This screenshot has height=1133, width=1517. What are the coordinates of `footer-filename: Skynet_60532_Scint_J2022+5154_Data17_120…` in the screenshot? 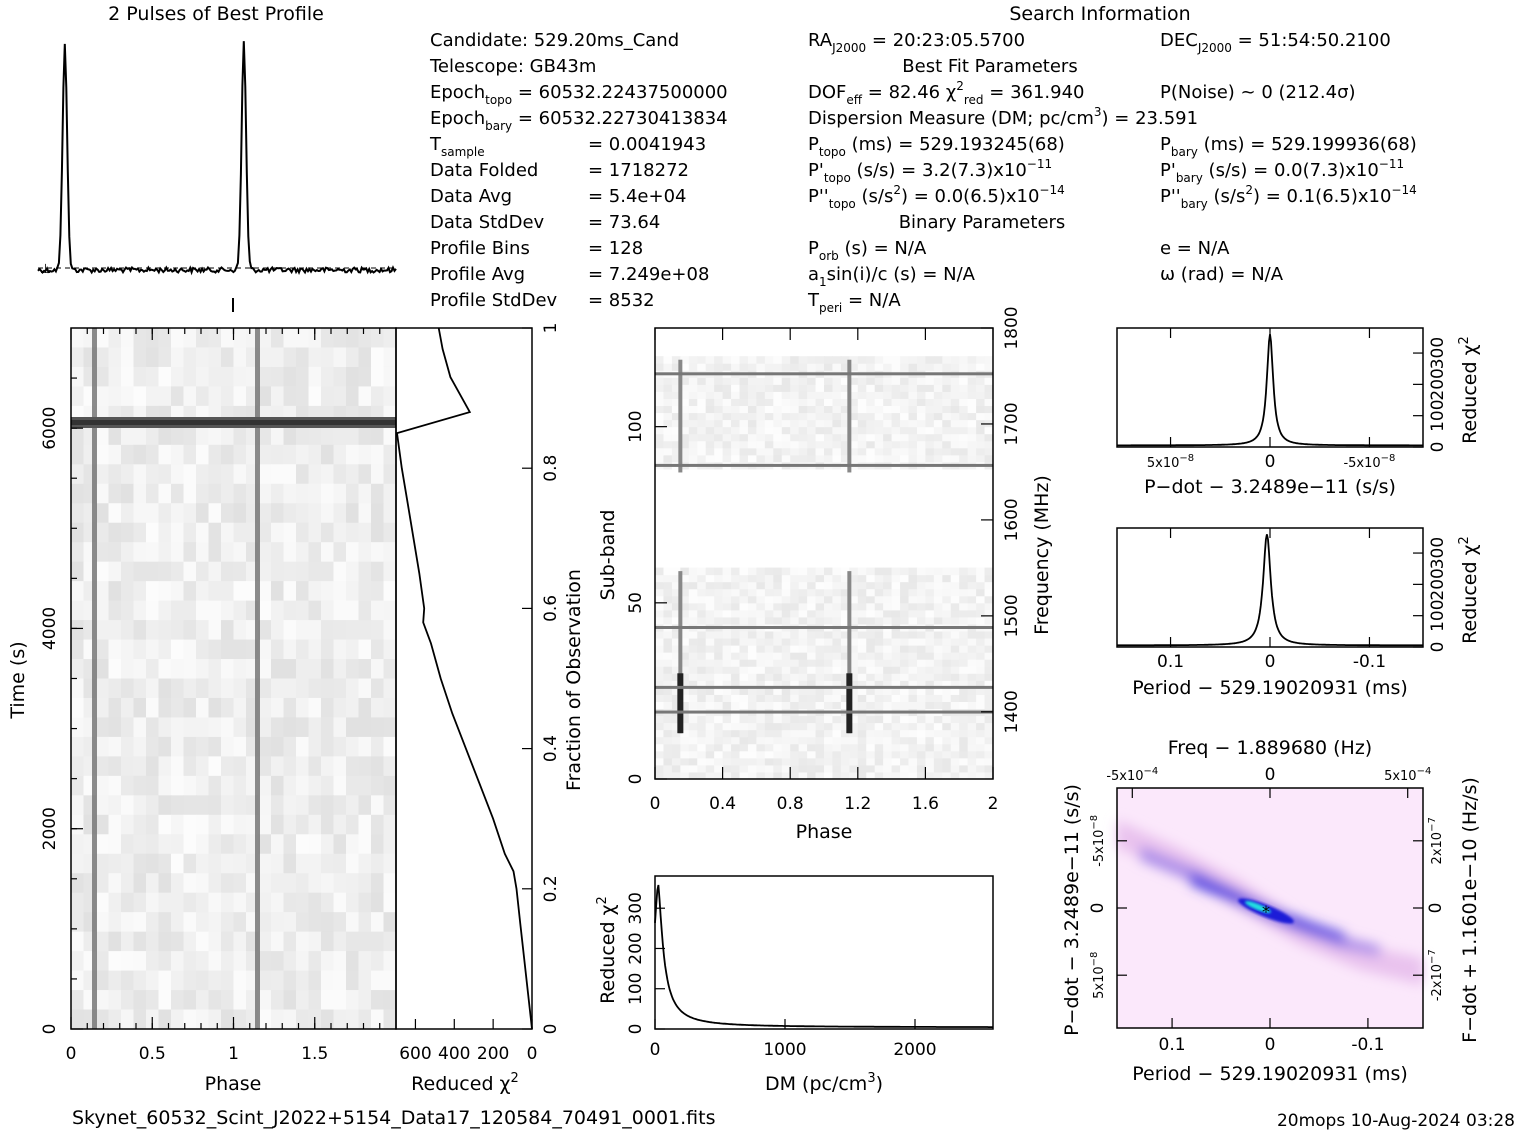 It's located at (394, 1118).